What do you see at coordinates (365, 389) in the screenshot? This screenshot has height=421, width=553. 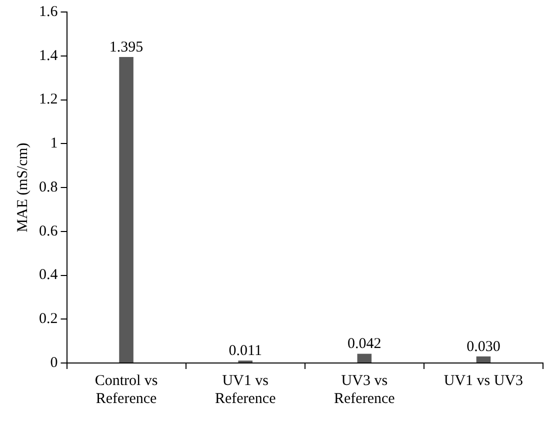 I see `x-tick-label: UV3 vs Reference` at bounding box center [365, 389].